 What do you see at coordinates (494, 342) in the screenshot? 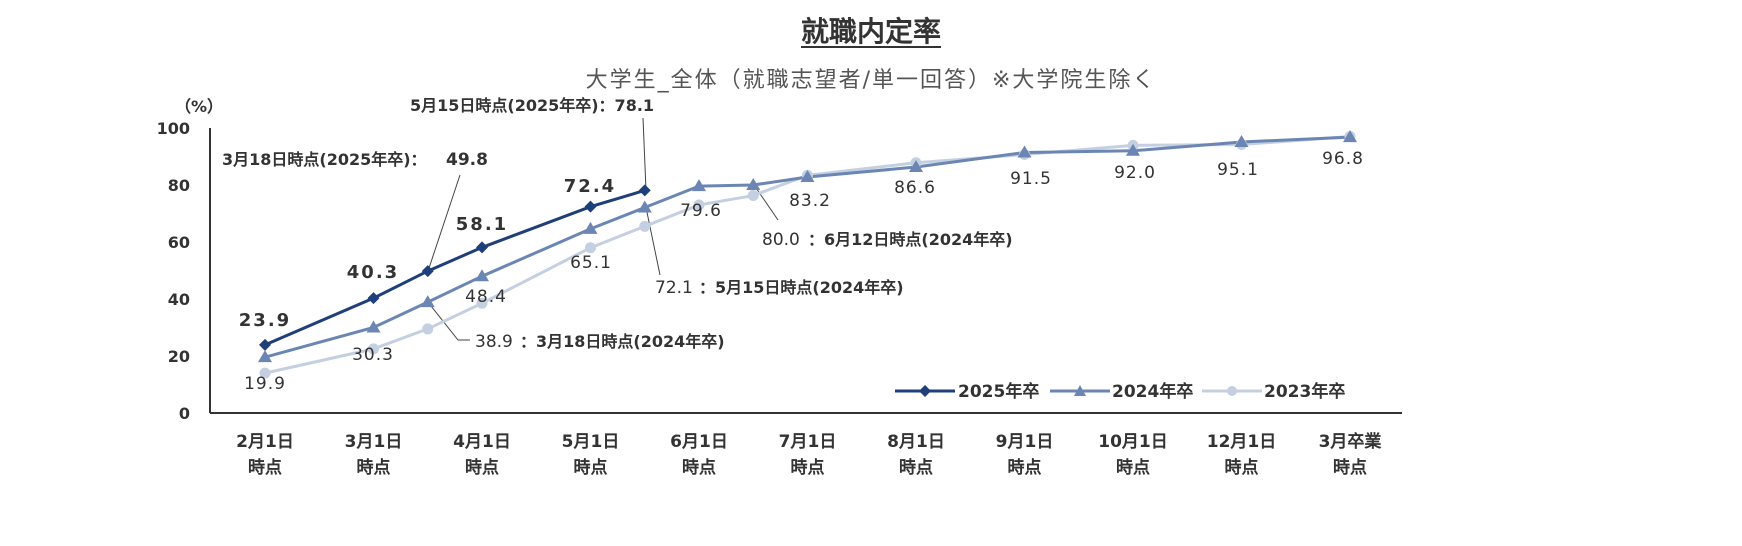
I see `annotation-2024-mar18-value: 38.9` at bounding box center [494, 342].